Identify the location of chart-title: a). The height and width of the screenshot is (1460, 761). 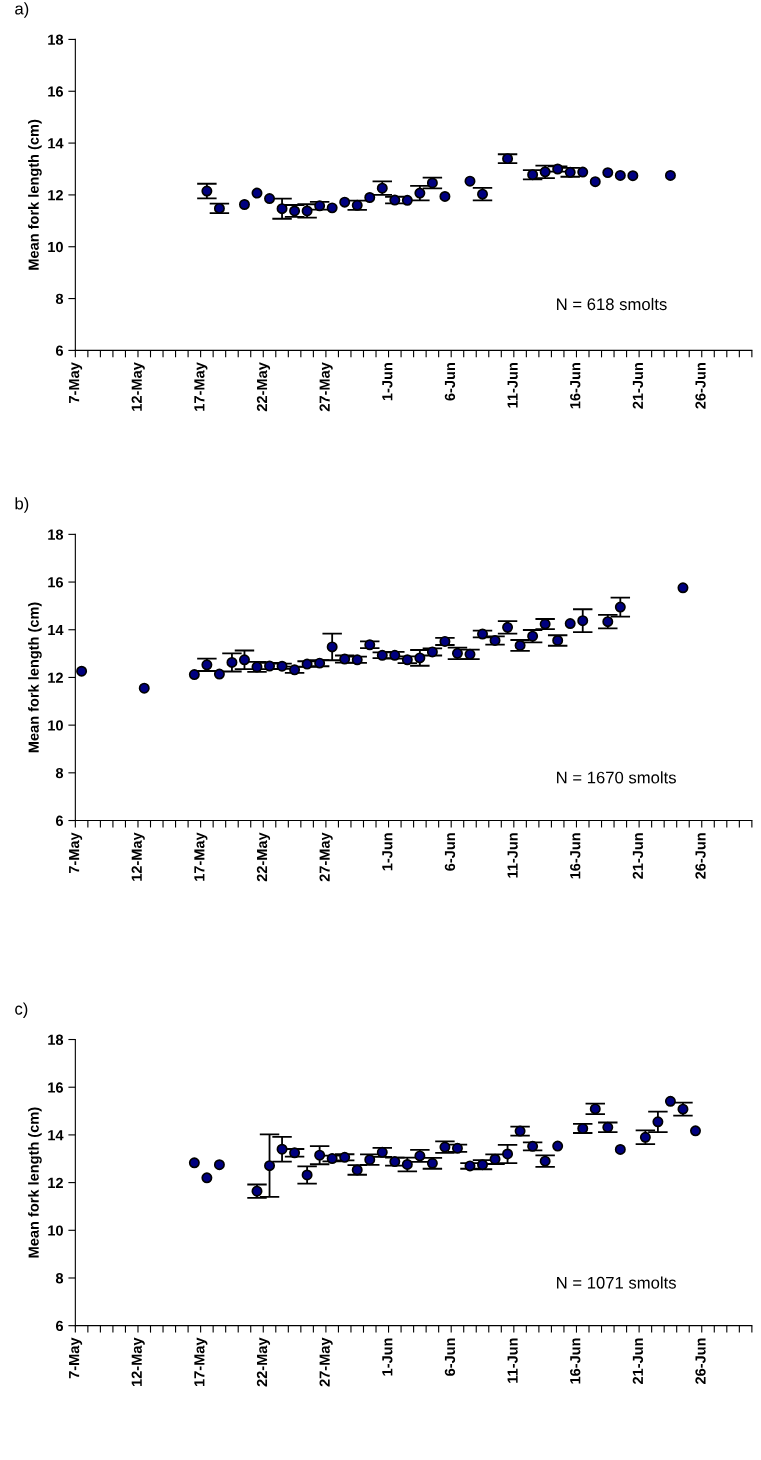
(22, 10).